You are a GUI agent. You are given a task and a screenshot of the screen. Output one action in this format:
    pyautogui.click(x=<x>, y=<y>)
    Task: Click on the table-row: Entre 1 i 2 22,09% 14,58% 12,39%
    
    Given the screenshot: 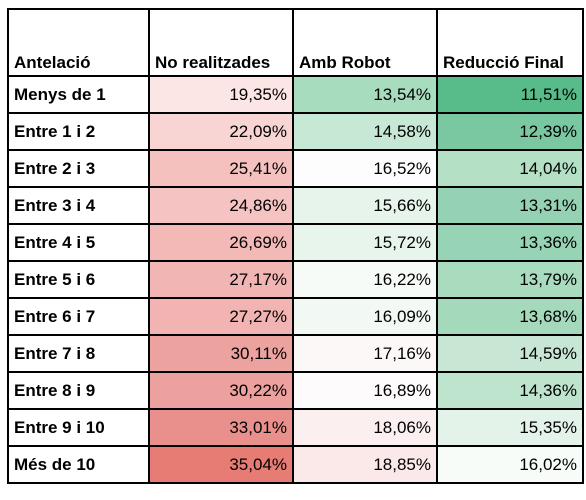 What is the action you would take?
    pyautogui.click(x=295, y=131)
    